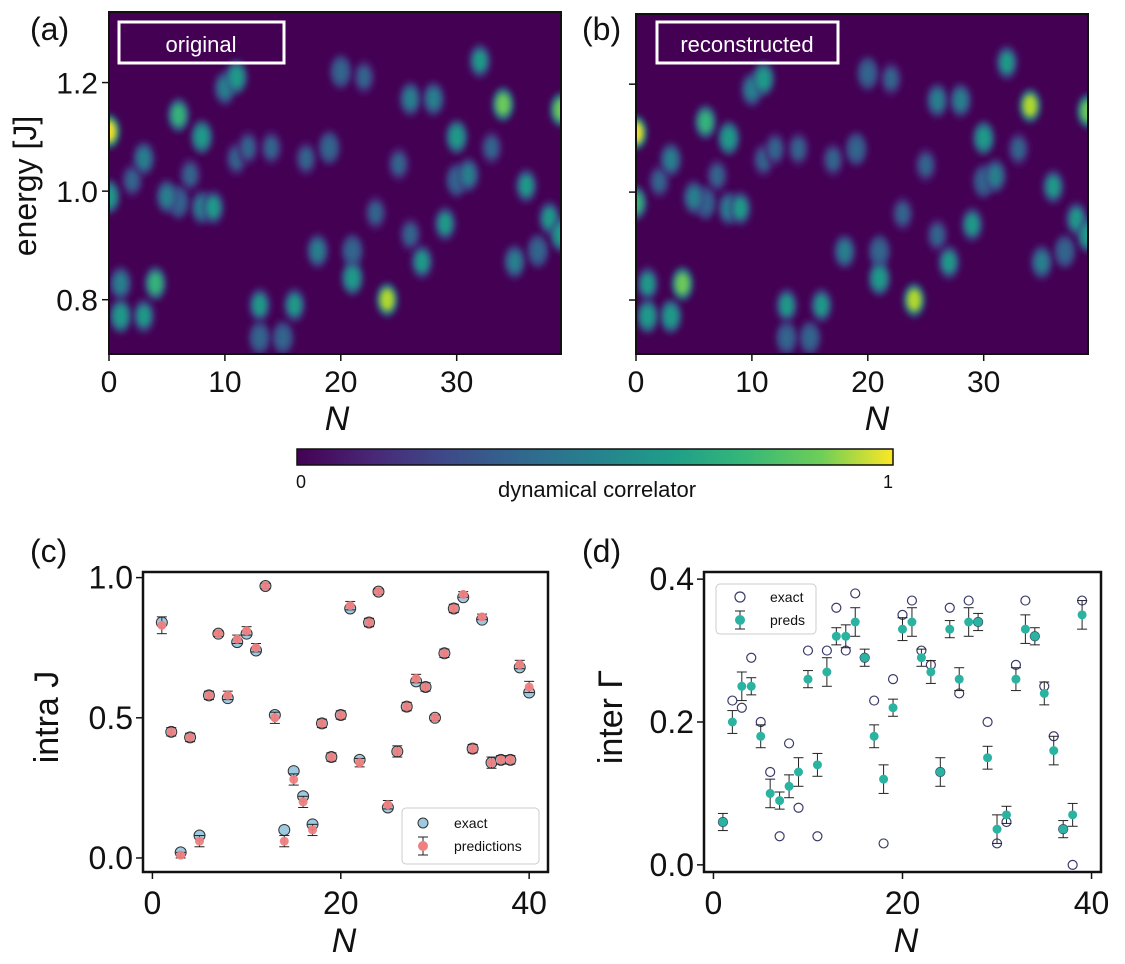  I want to click on plot-c-x-ticks: 0 20 40, so click(345, 896).